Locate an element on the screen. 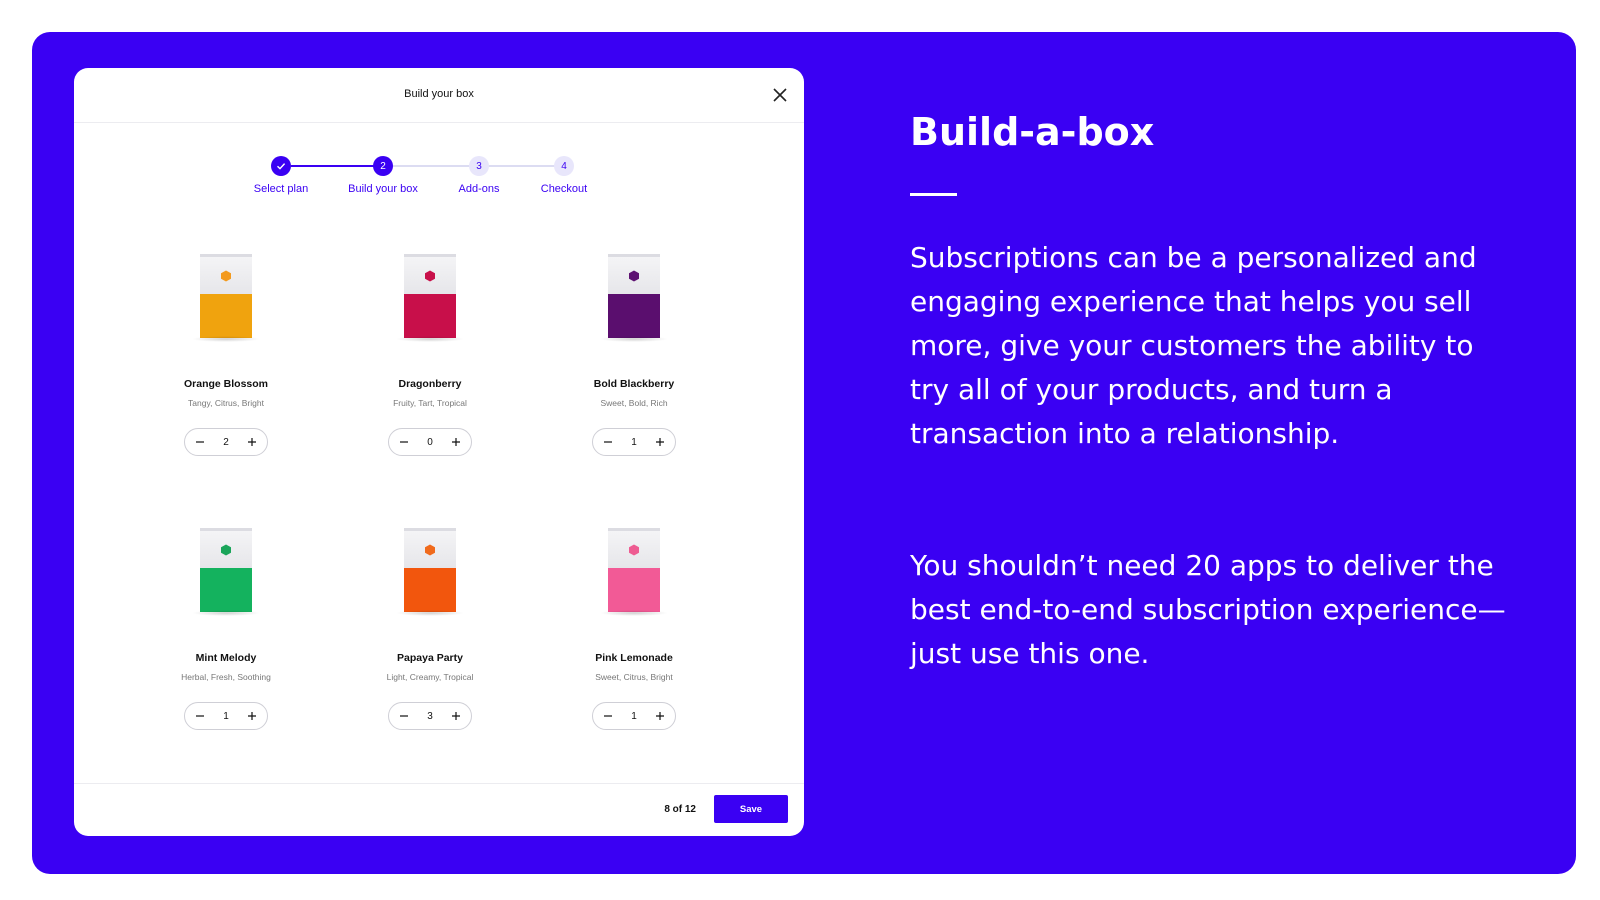 This screenshot has height=900, width=1600. product-card: Bold Blackberry Sweet, Bold, Rich 1 is located at coordinates (634, 355).